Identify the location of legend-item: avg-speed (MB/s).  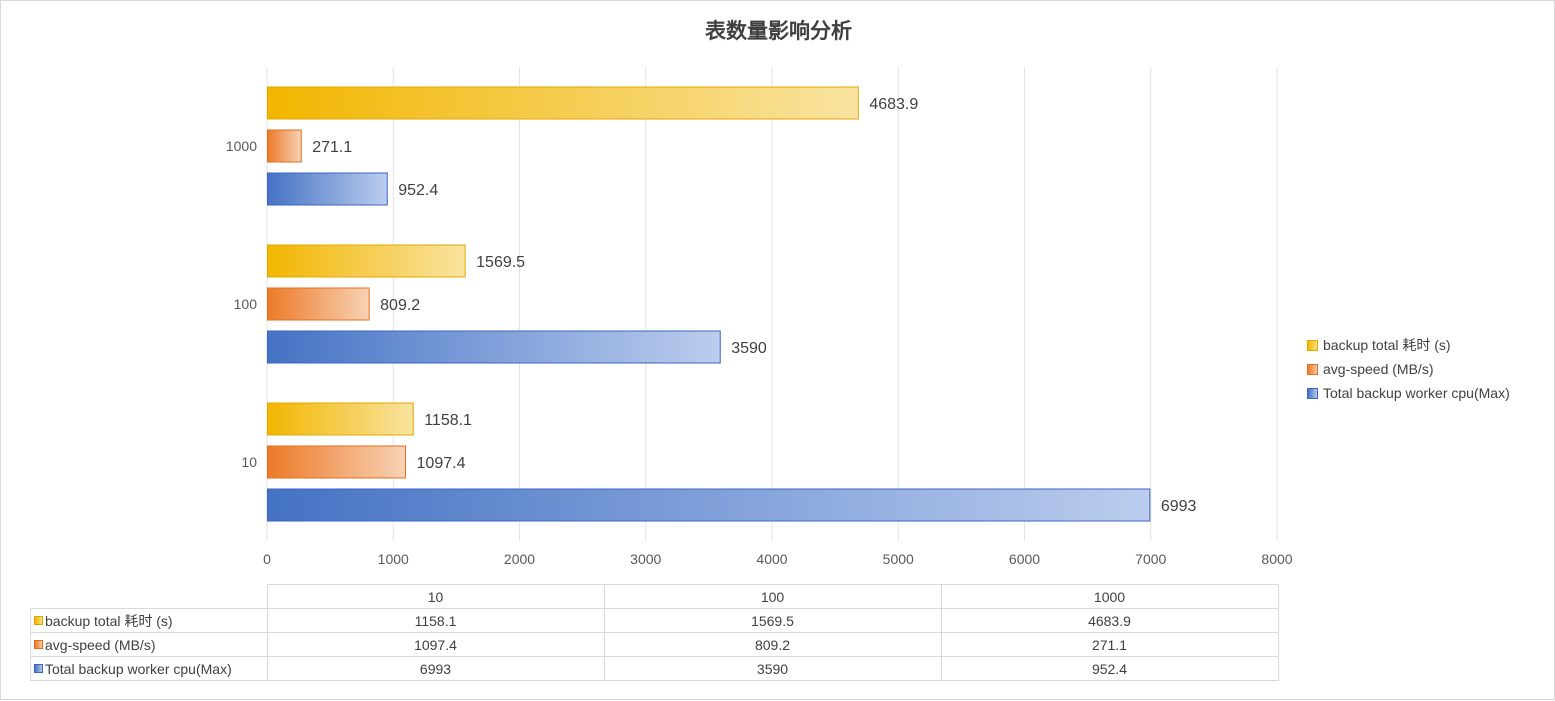
(1408, 369).